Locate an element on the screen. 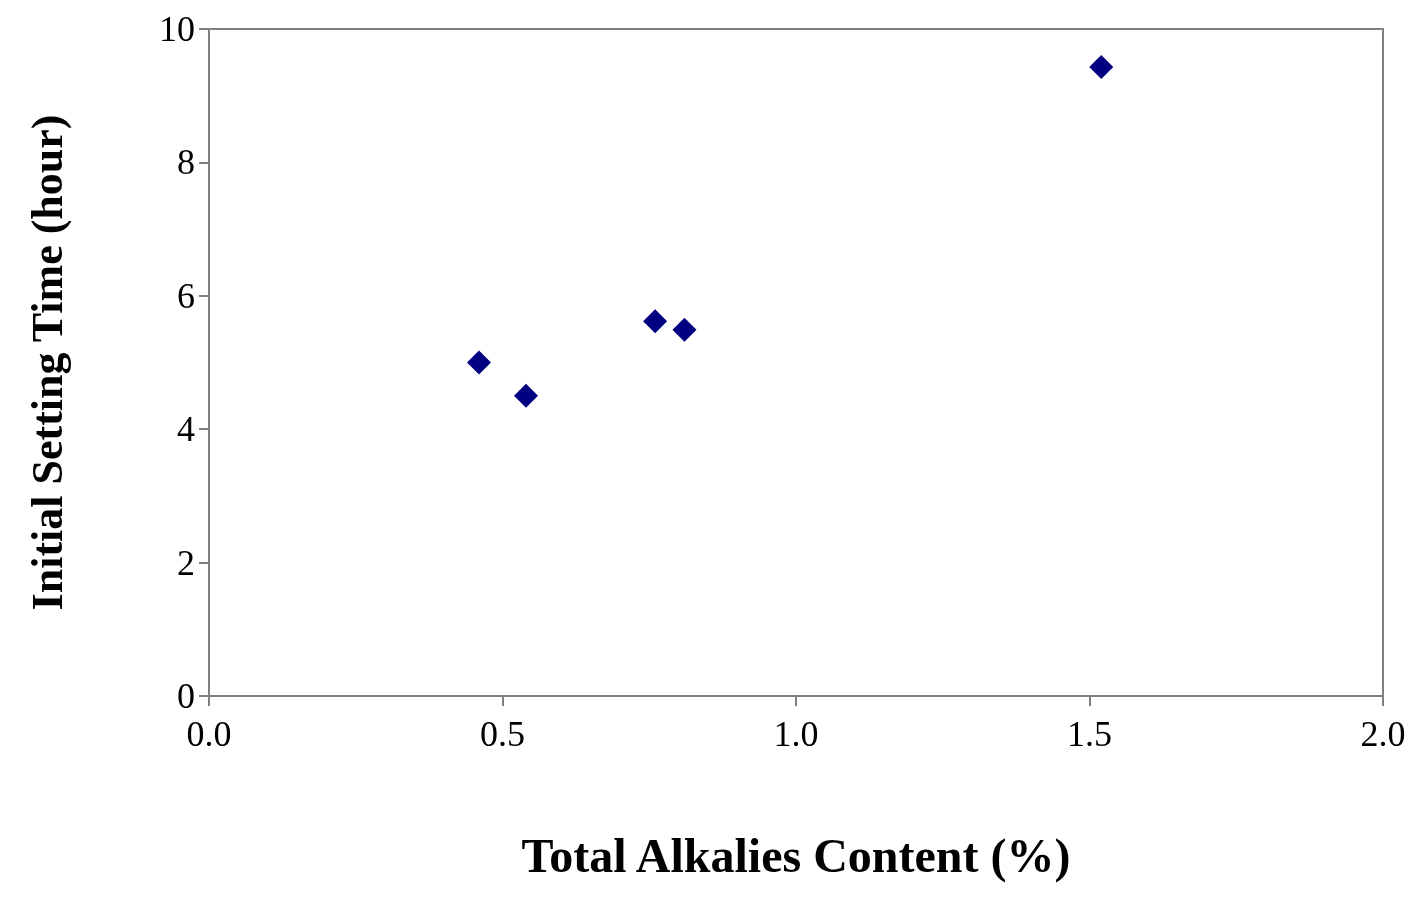 Image resolution: width=1423 pixels, height=917 pixels. x-tick-label: 1.5 is located at coordinates (1089, 734).